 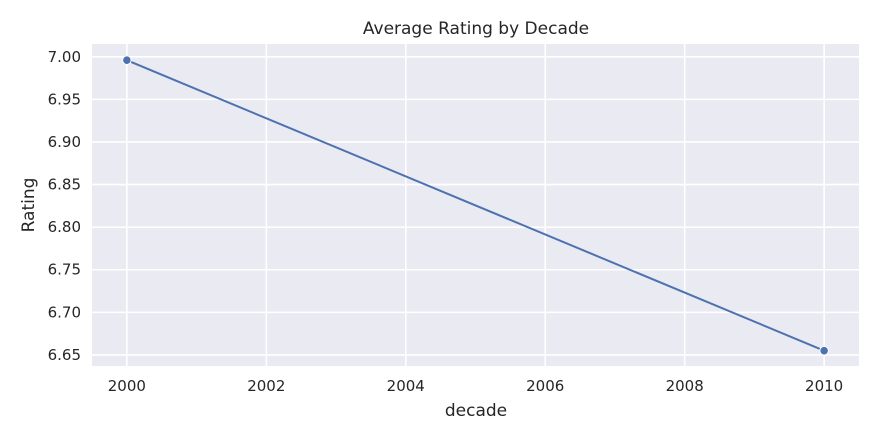 What do you see at coordinates (824, 386) in the screenshot?
I see `x-tick-label: 2010` at bounding box center [824, 386].